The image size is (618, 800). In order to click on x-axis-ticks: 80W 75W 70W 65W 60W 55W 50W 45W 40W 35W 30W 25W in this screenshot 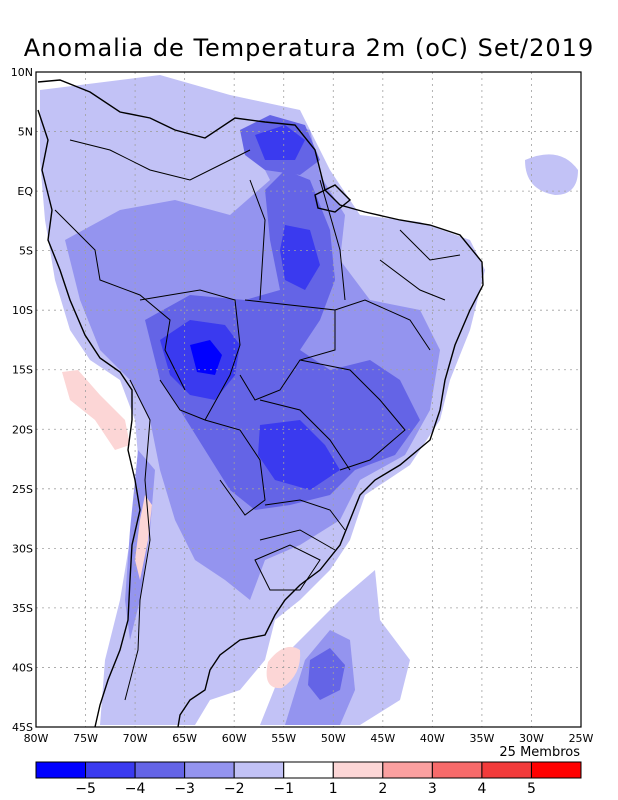, I will do `click(309, 738)`.